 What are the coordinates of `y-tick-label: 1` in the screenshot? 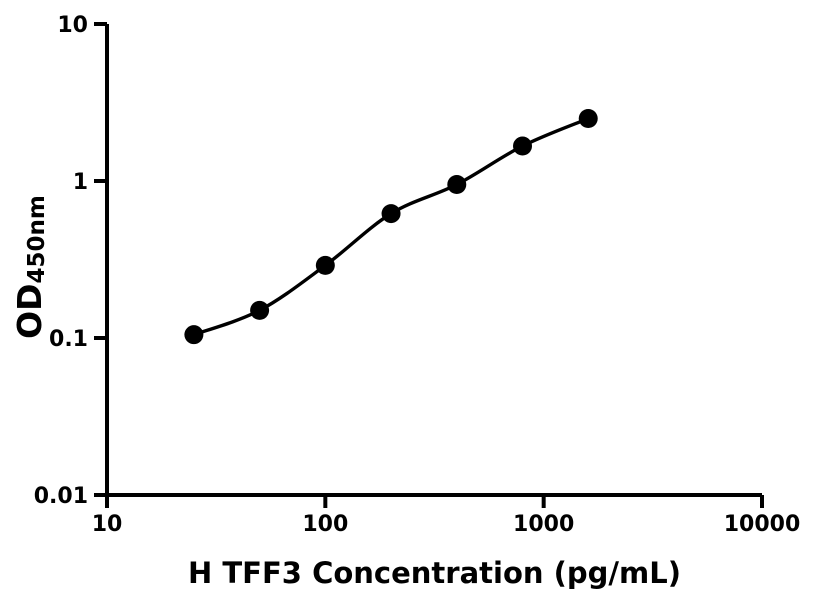 It's located at (80, 182).